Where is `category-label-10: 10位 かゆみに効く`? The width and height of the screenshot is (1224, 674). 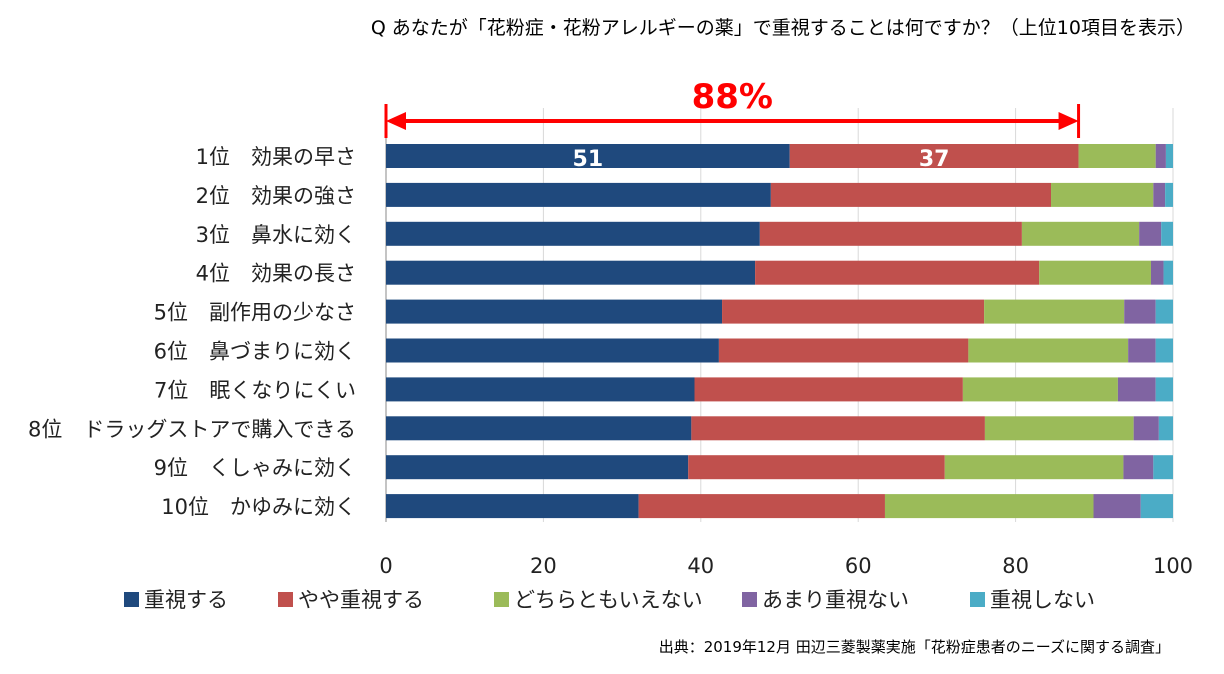 category-label-10: 10位 かゆみに効く is located at coordinates (258, 507).